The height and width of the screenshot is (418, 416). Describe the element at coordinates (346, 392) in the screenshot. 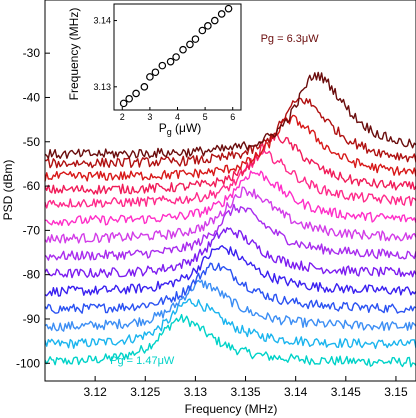

I see `x-tick-label: 3.145` at that location.